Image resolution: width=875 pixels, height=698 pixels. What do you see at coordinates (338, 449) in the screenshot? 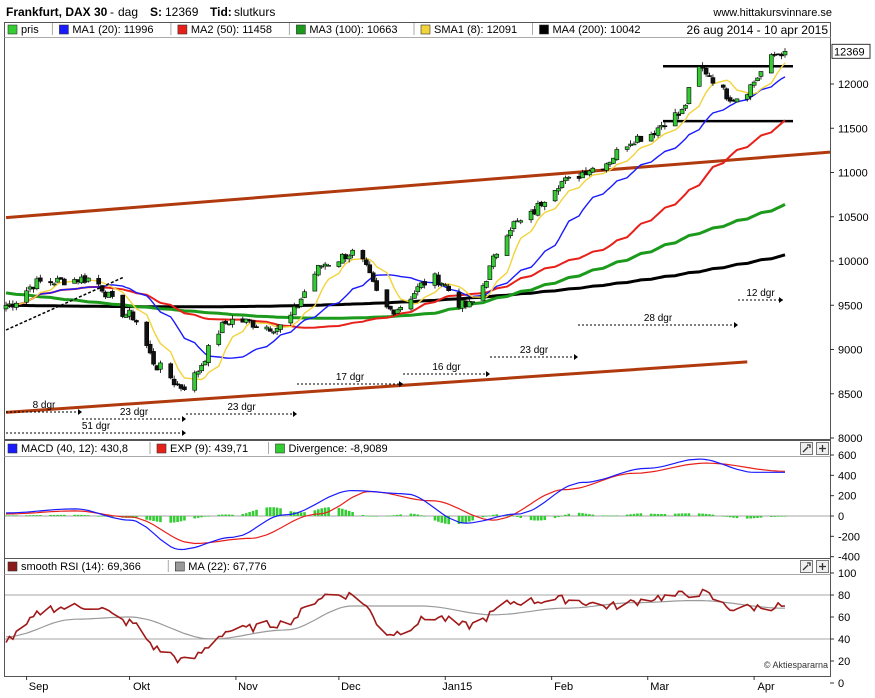
I see `legend-label: Divergence: -8,9089` at bounding box center [338, 449].